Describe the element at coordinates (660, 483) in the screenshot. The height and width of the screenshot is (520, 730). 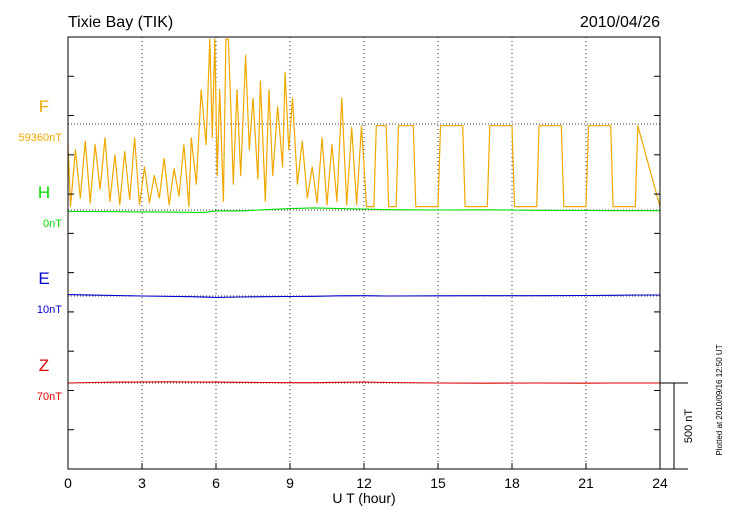
I see `x-tick-label-24: 24` at that location.